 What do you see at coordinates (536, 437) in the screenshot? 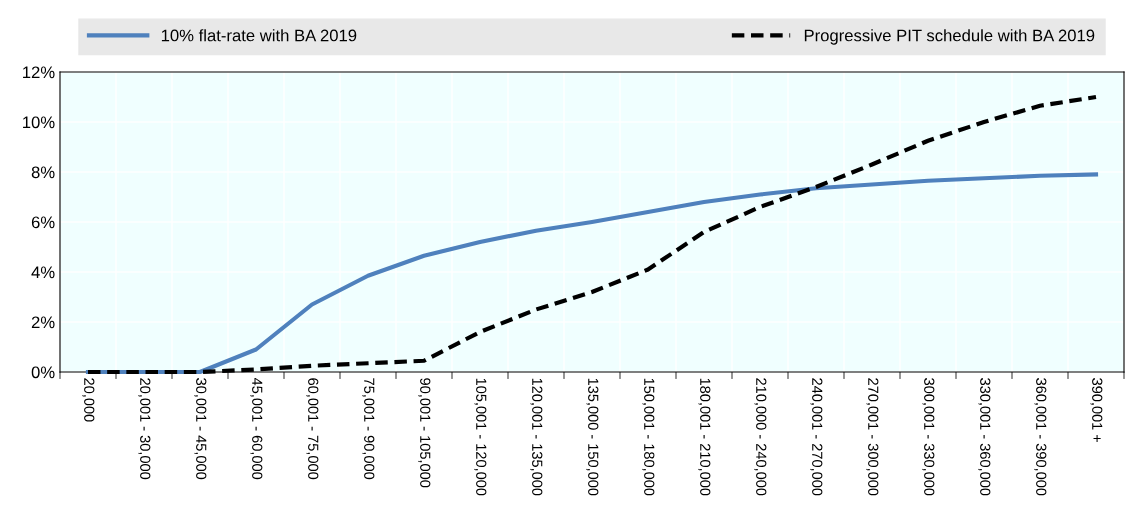
I see `x-tick-label: 120,001 - 135,000` at bounding box center [536, 437].